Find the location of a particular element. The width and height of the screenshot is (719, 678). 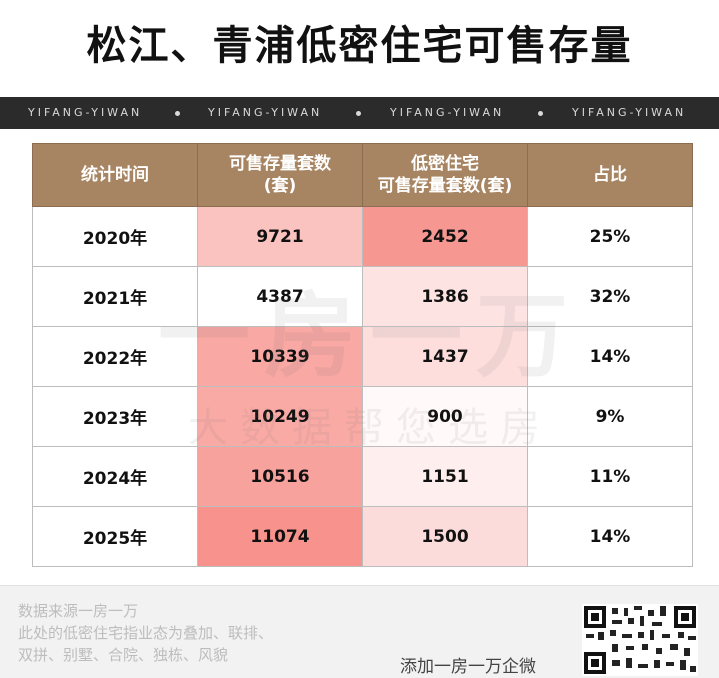

table-row: 2025年 11074 1500 14% is located at coordinates (362, 536).